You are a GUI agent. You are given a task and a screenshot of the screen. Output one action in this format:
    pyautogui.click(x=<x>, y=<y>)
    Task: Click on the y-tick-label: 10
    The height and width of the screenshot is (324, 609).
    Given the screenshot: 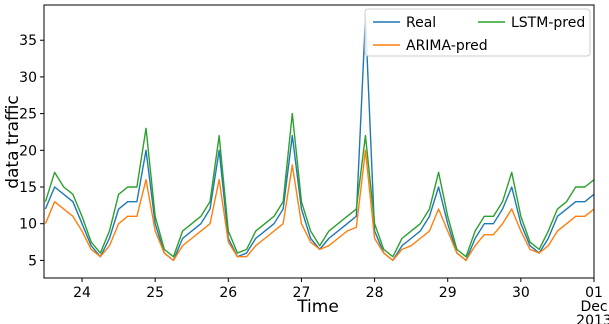 What is the action you would take?
    pyautogui.click(x=28, y=225)
    